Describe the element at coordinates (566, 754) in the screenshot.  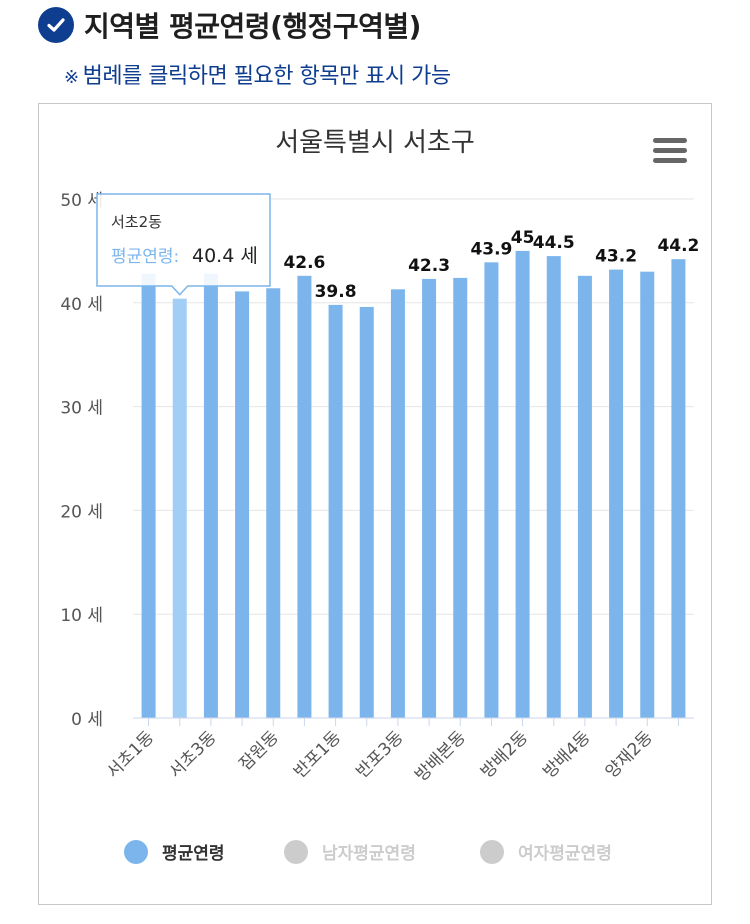
I see `x-tick-label: 방배4동` at that location.